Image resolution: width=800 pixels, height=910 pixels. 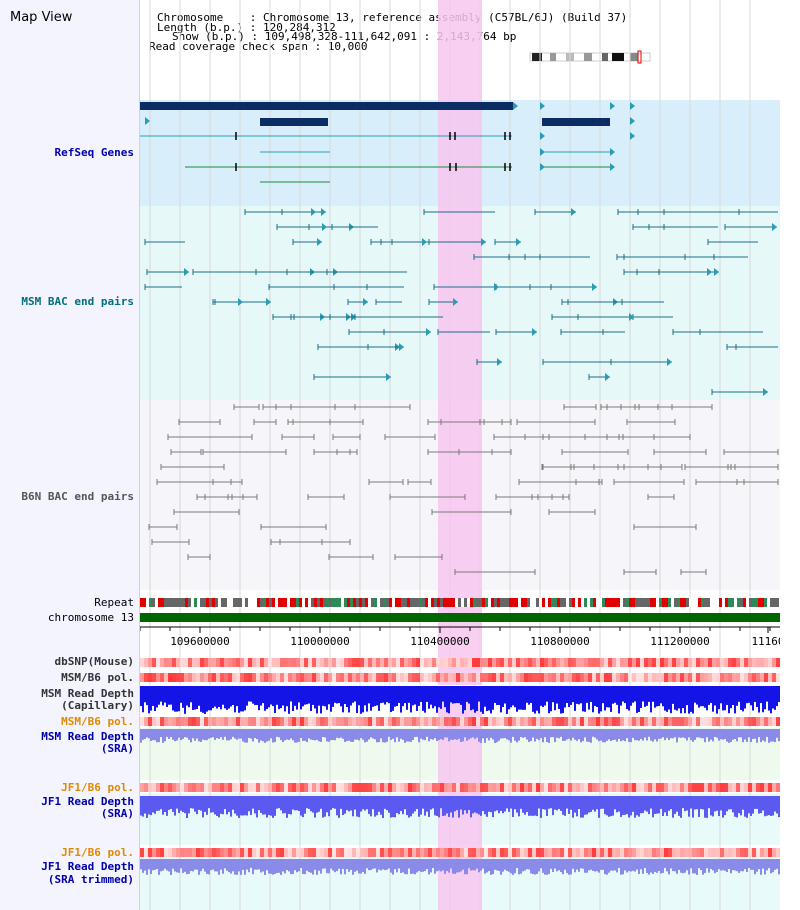 What do you see at coordinates (87, 693) in the screenshot?
I see `msm-depth-capillary-label: MSM Read Depth` at bounding box center [87, 693].